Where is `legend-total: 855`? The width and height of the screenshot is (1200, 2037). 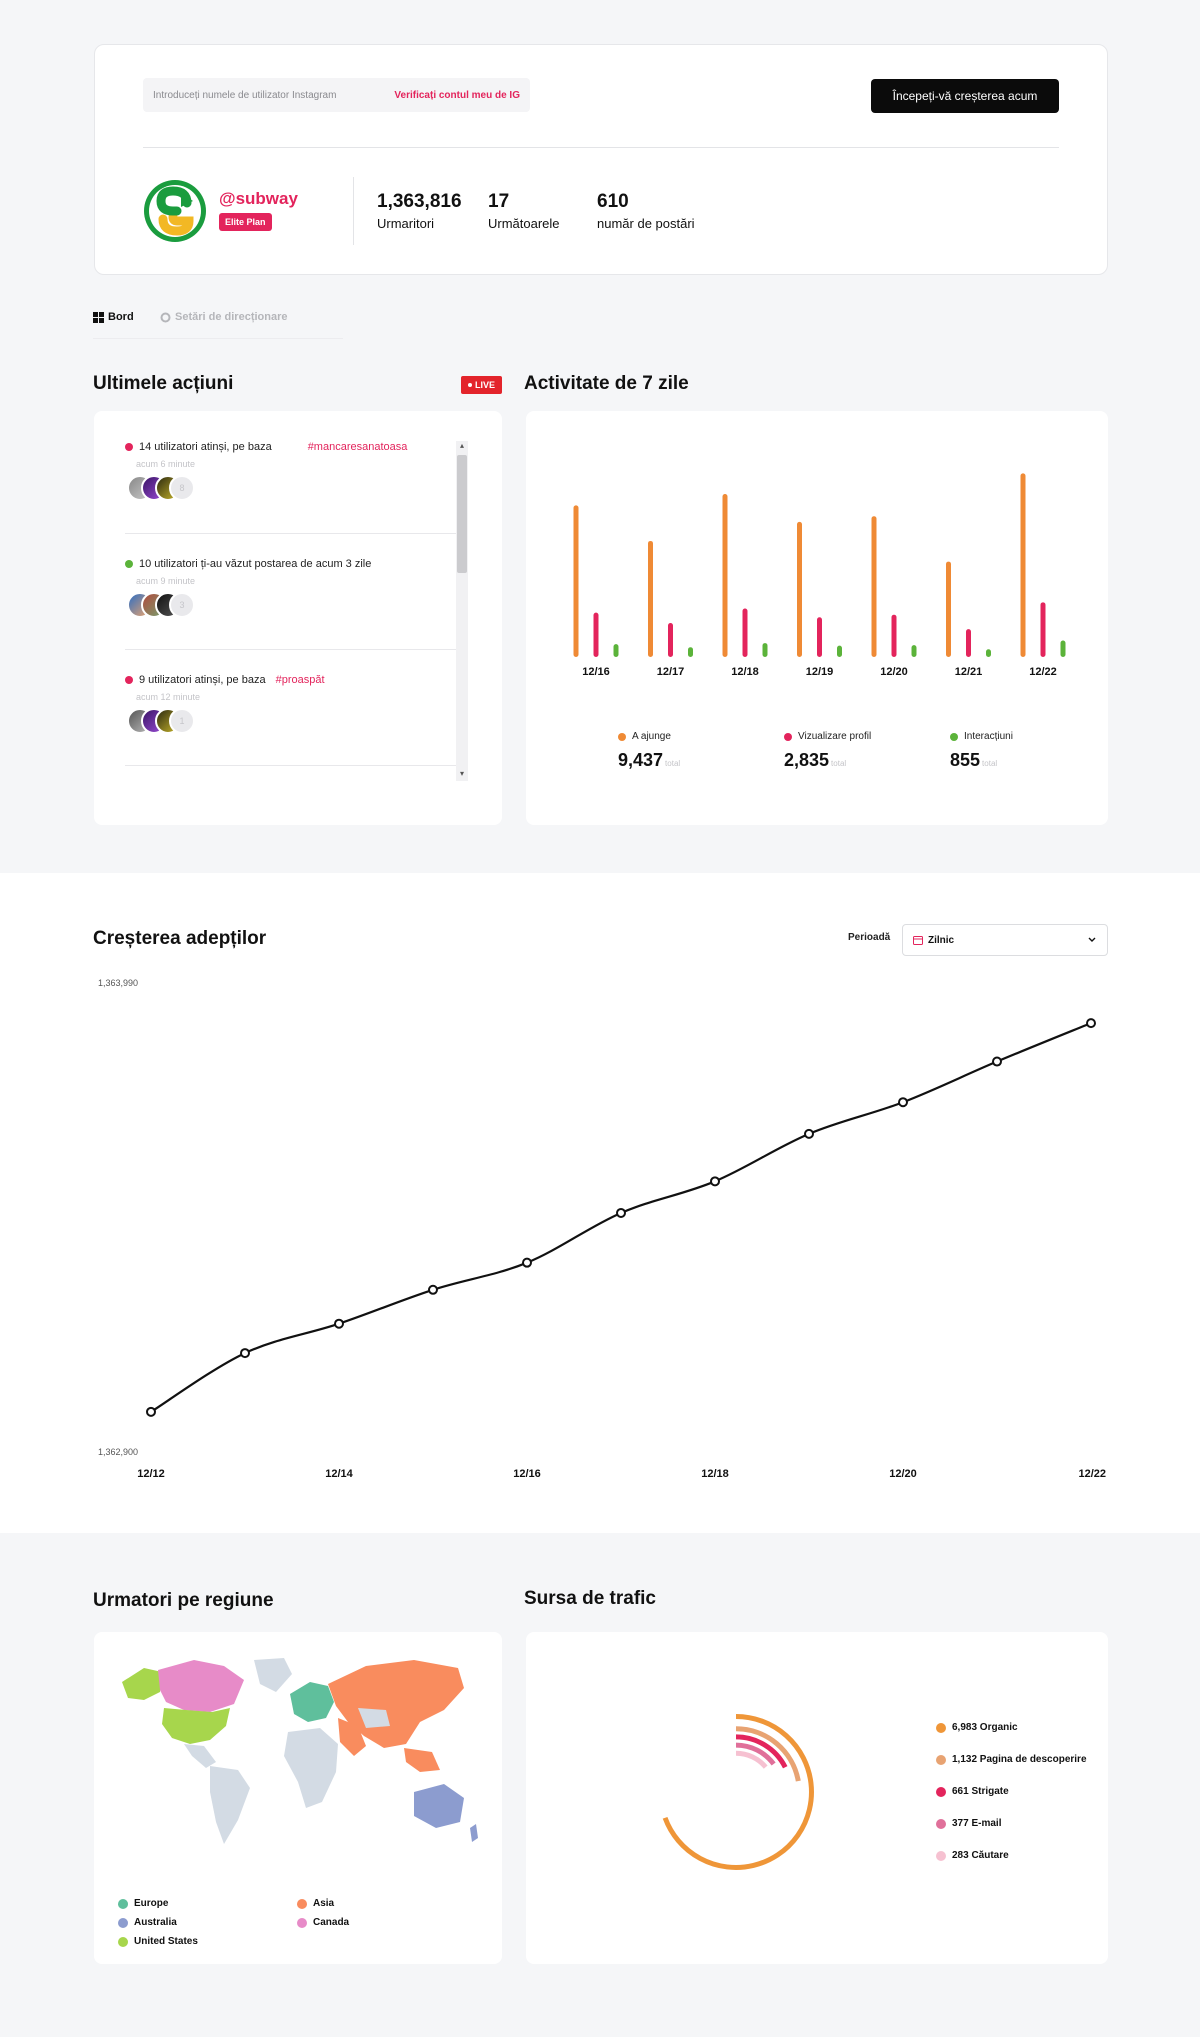 legend-total: 855 is located at coordinates (965, 760).